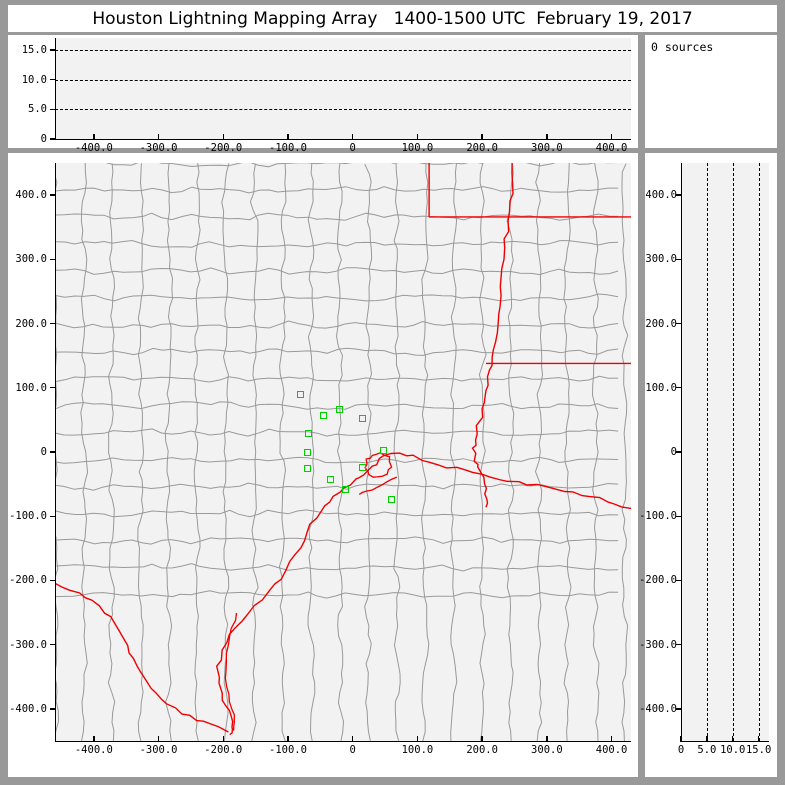 This screenshot has height=785, width=785. What do you see at coordinates (28, 580) in the screenshot?
I see `map-y-tick-label: -200.0` at bounding box center [28, 580].